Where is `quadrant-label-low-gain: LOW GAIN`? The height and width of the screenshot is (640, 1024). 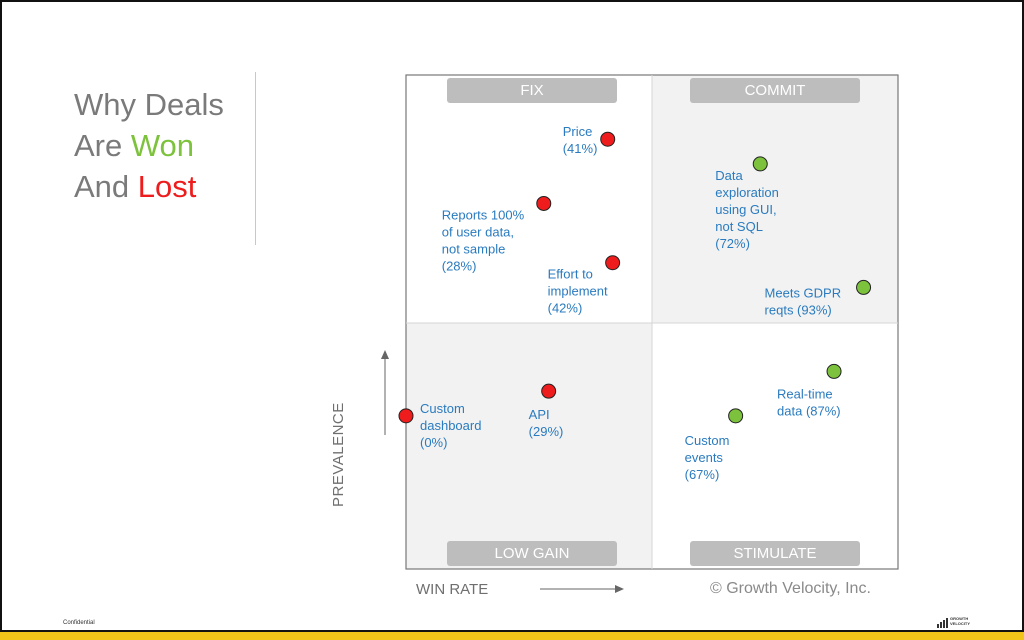 quadrant-label-low-gain: LOW GAIN is located at coordinates (531, 553).